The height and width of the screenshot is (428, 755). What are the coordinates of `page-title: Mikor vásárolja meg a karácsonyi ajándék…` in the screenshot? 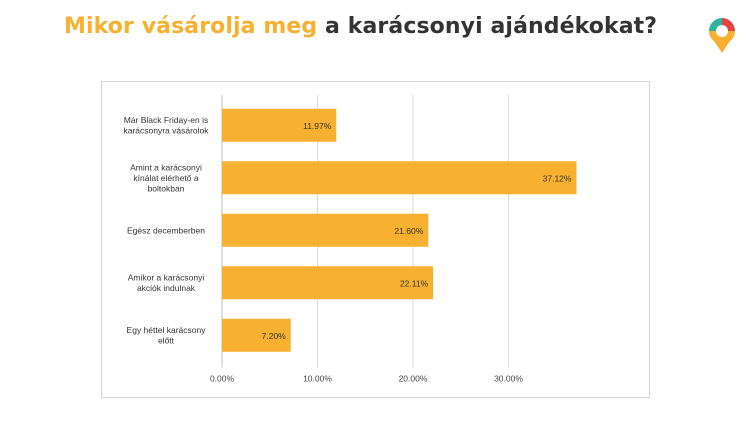 It's located at (360, 26).